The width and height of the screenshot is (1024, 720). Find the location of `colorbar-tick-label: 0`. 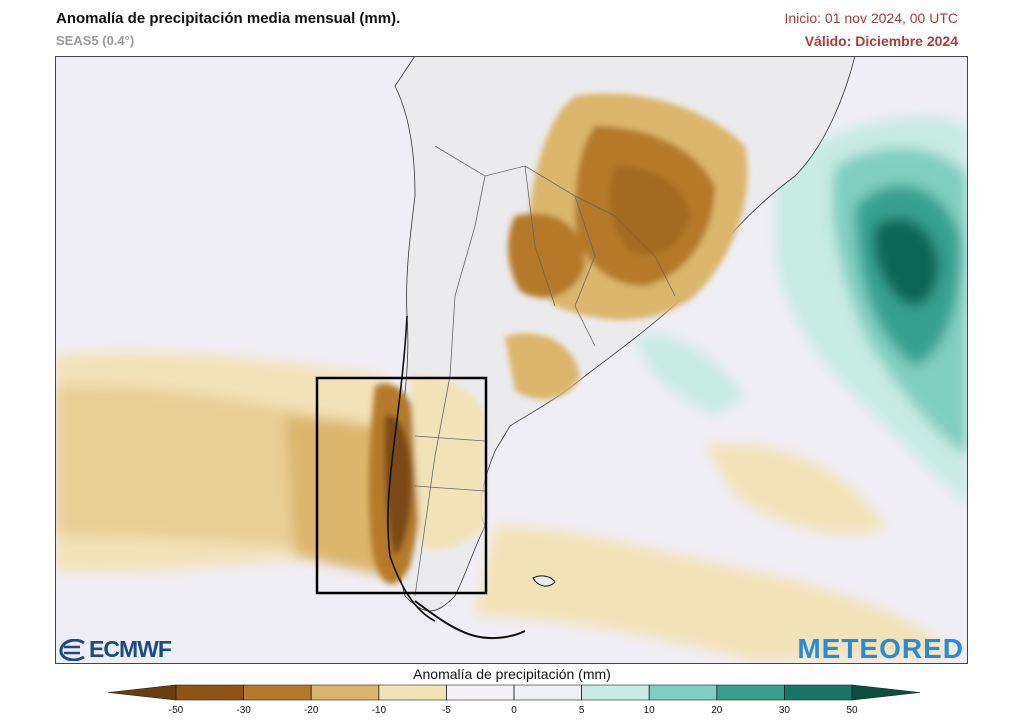

colorbar-tick-label: 0 is located at coordinates (514, 710).